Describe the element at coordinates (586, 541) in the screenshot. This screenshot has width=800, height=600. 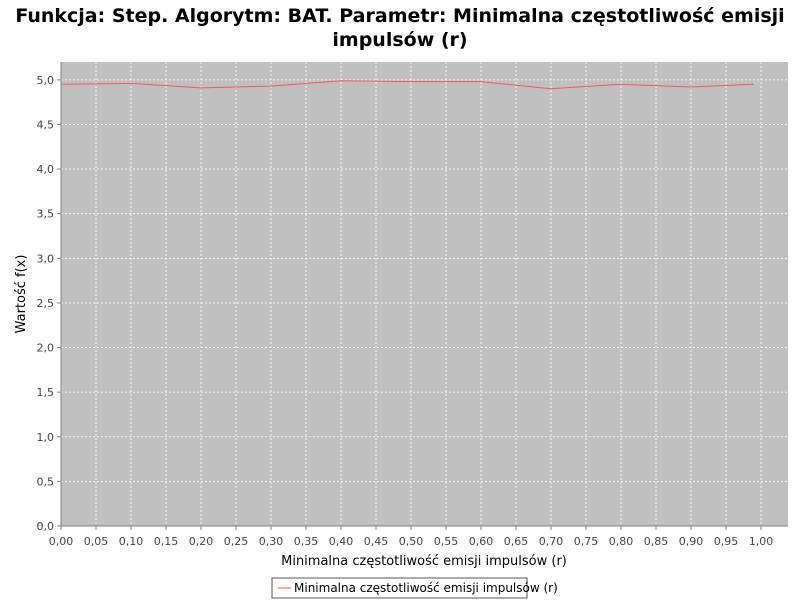
I see `x-tick-label: 0,75` at that location.